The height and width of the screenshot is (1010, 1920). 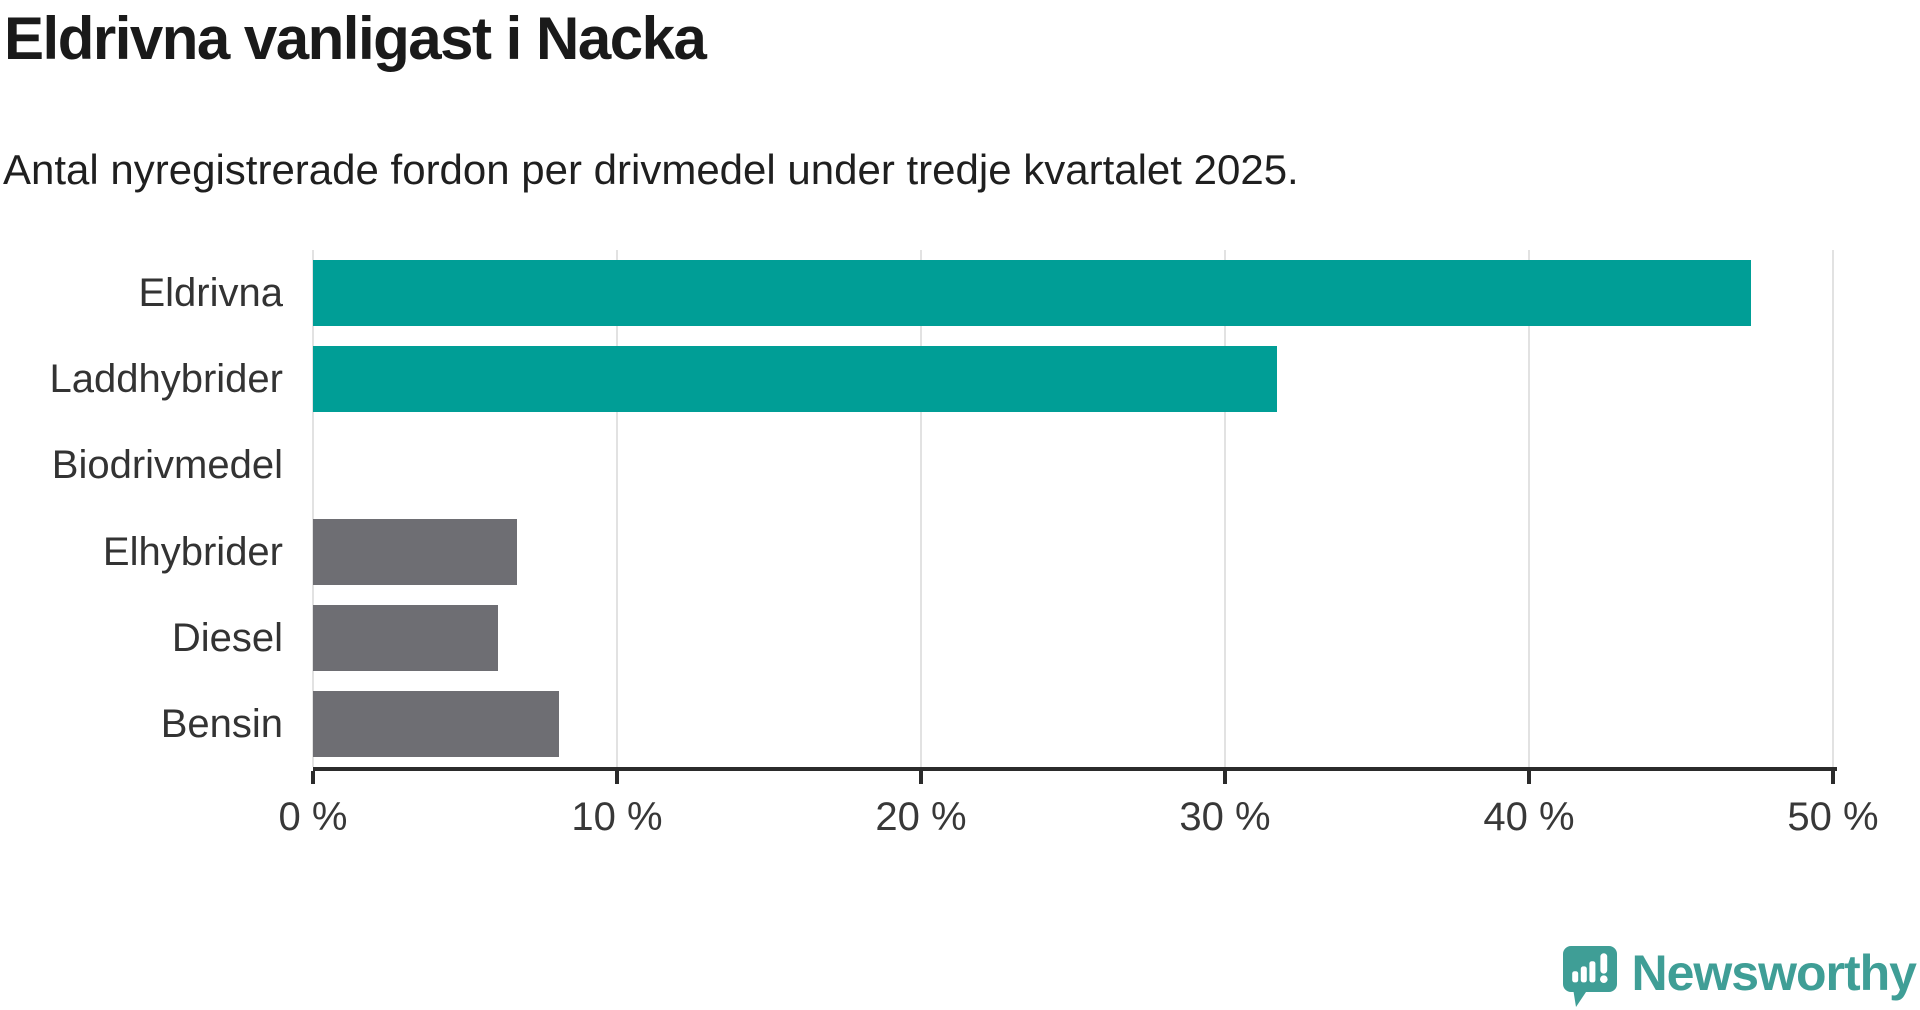 What do you see at coordinates (1225, 777) in the screenshot?
I see `x-tick-30 %` at bounding box center [1225, 777].